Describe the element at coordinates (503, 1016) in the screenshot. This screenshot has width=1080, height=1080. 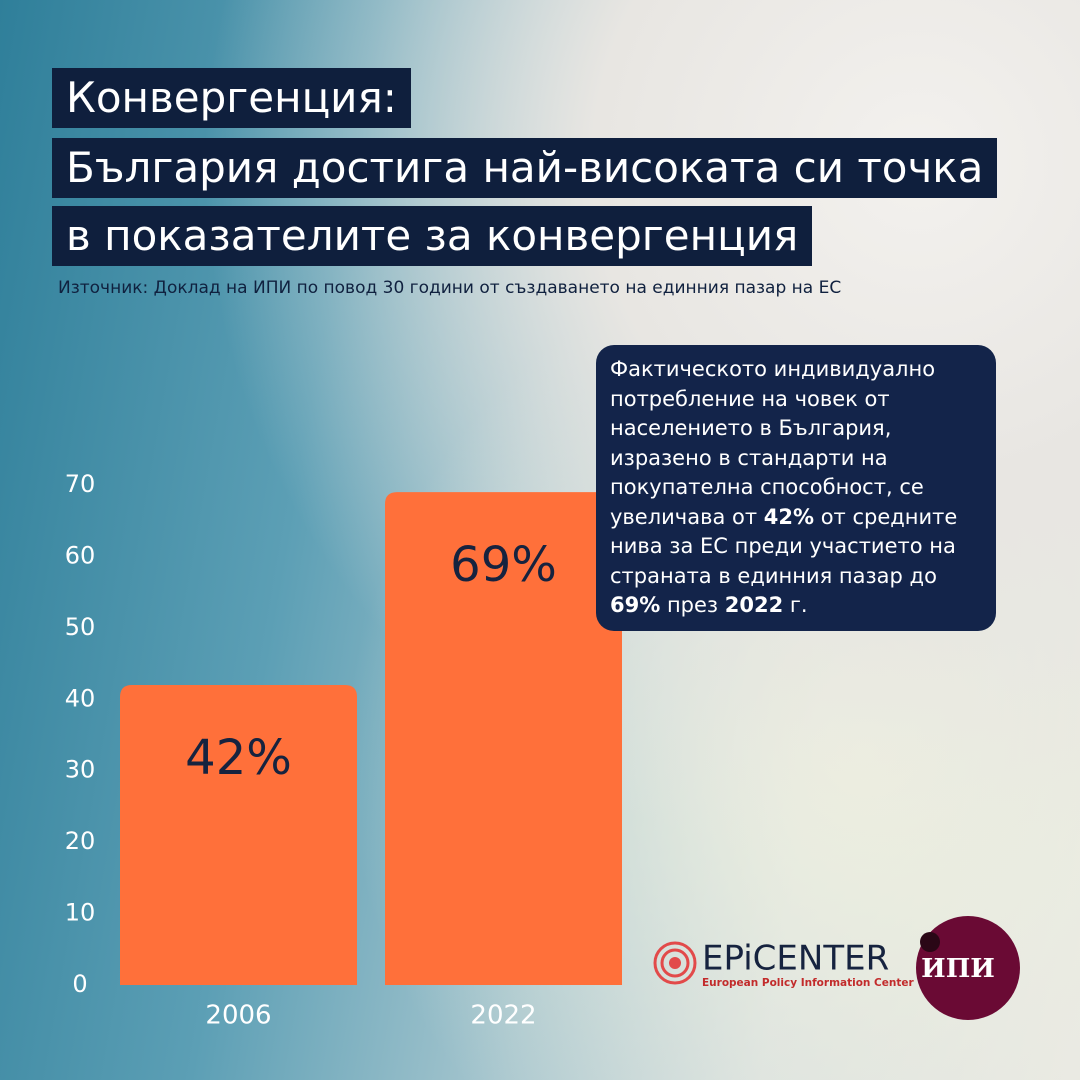
I see `x-tick-label: 2022` at that location.